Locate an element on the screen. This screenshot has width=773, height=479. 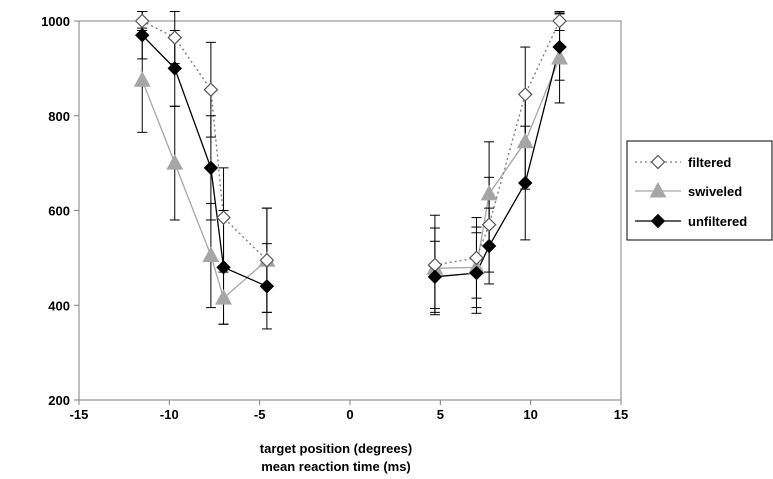
x-tick-label: 15 is located at coordinates (621, 414).